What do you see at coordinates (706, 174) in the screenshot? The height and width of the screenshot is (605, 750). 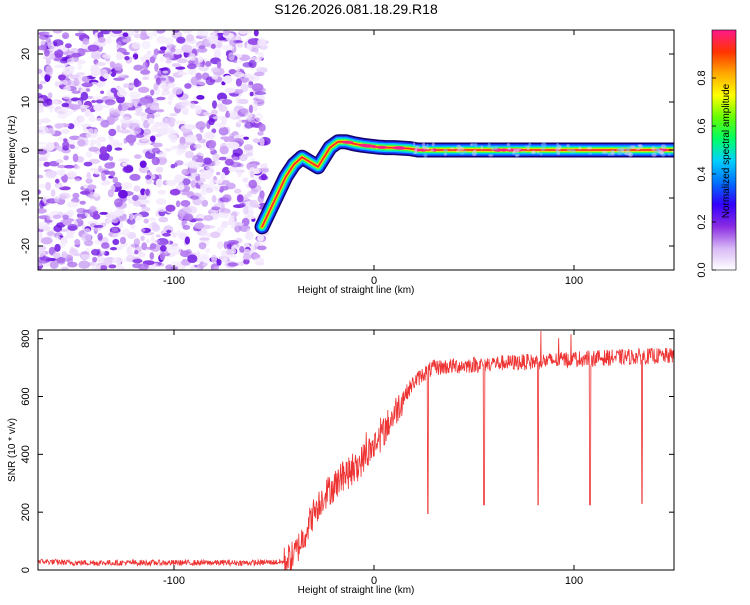 I see `colorbar-ticks: 0.0 0.2 0.4 0.6 0.8` at bounding box center [706, 174].